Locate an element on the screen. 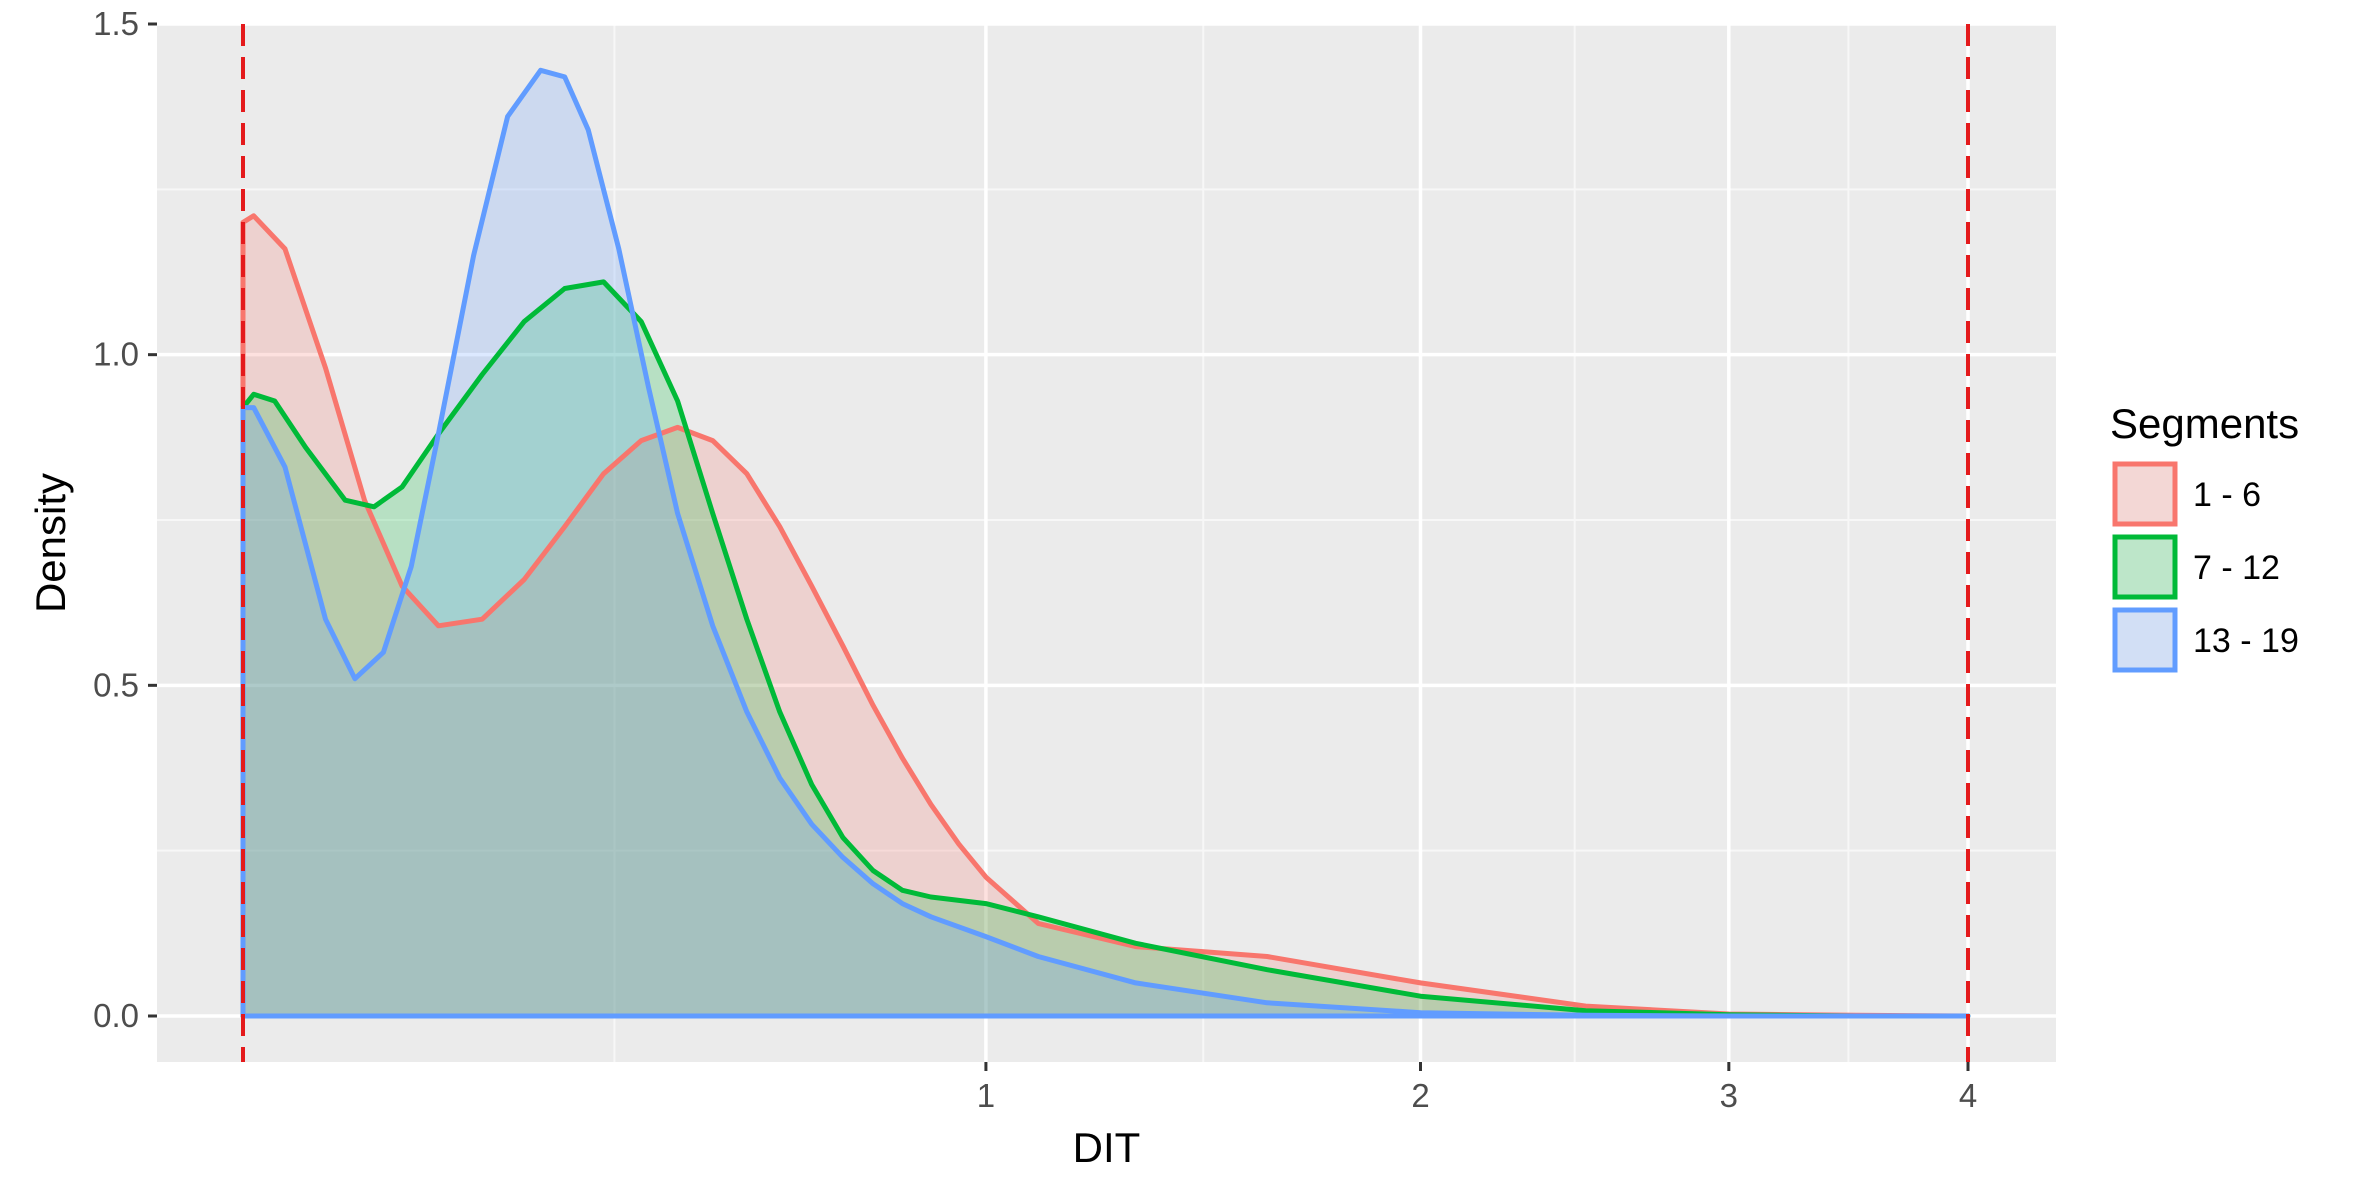  x-tick-label: 2 is located at coordinates (1420, 1095).